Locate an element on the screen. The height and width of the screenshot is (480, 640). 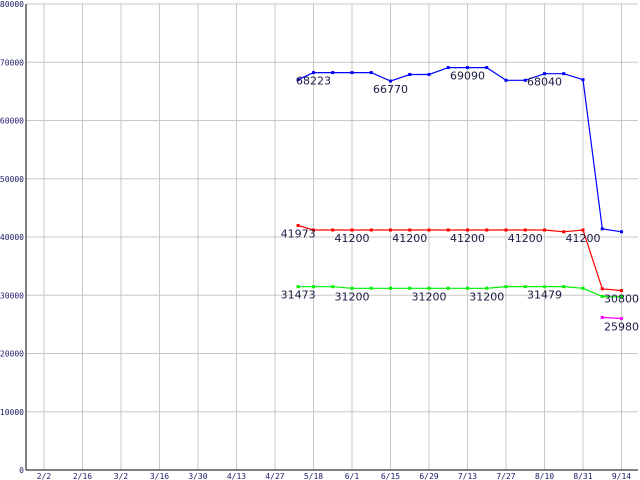
x-tick-label: 3/30 is located at coordinates (197, 476).